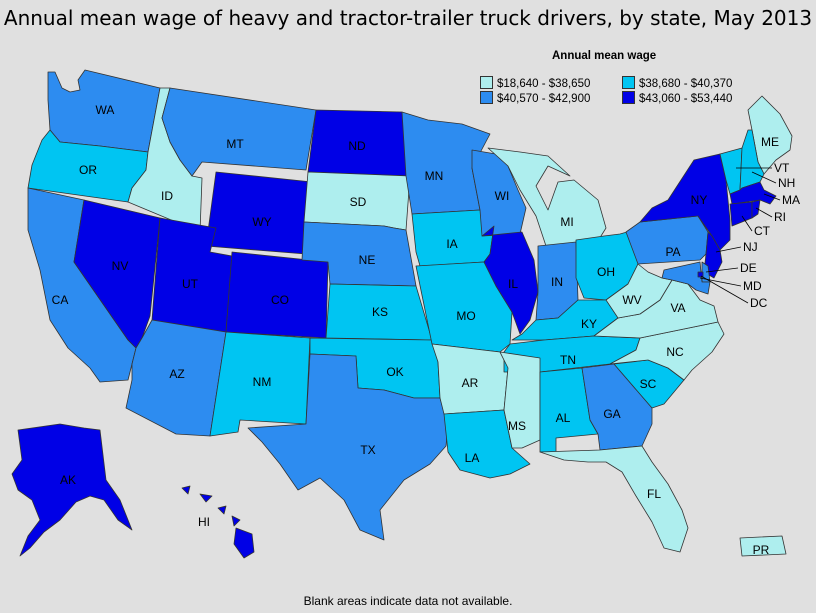 The height and width of the screenshot is (613, 816). What do you see at coordinates (764, 212) in the screenshot?
I see `leader-line-ri` at bounding box center [764, 212].